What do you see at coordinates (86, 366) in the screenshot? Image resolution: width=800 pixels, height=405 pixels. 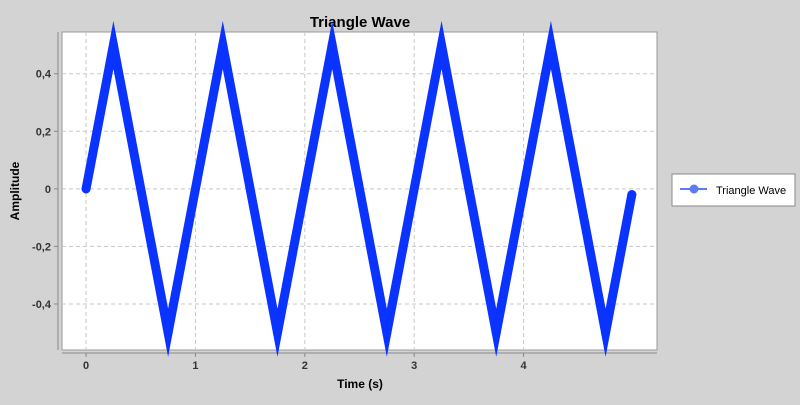 I see `x-tick-label: 0` at bounding box center [86, 366].